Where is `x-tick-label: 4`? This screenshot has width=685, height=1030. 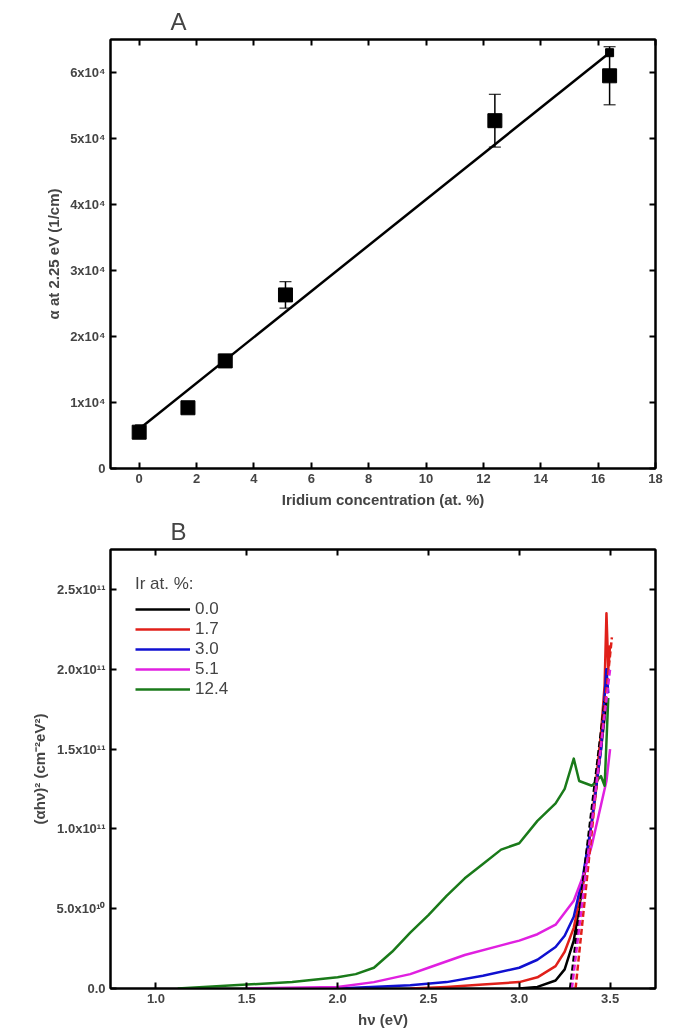
x-tick-label: 4 is located at coordinates (254, 478).